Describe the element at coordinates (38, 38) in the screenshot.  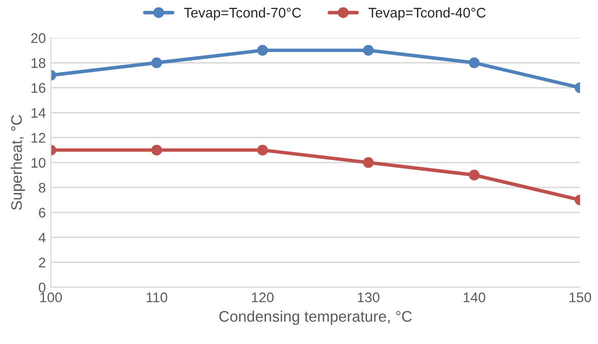
I see `y-tick-label: 20` at that location.